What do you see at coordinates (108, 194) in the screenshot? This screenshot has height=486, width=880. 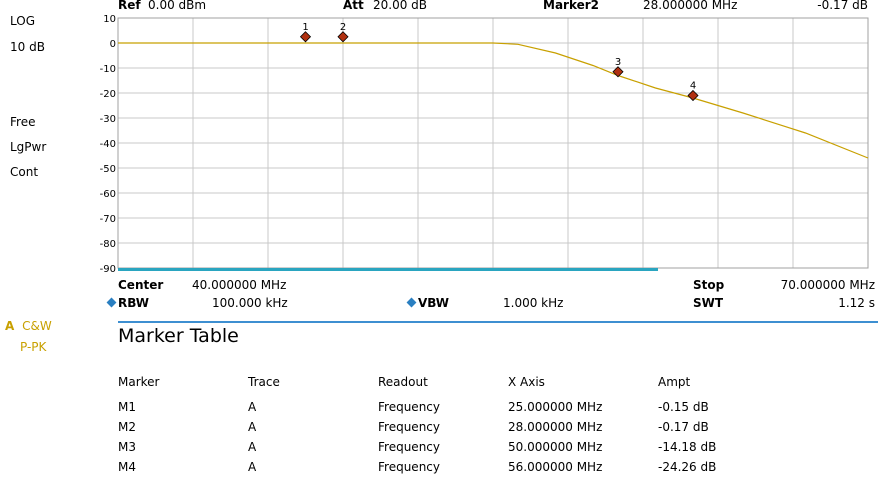 I see `y-tick-label: -60` at bounding box center [108, 194].